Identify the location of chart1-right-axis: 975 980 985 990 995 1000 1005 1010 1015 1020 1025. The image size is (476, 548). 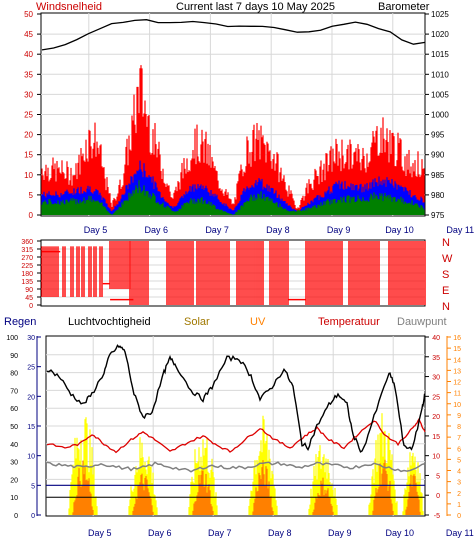
(437, 115).